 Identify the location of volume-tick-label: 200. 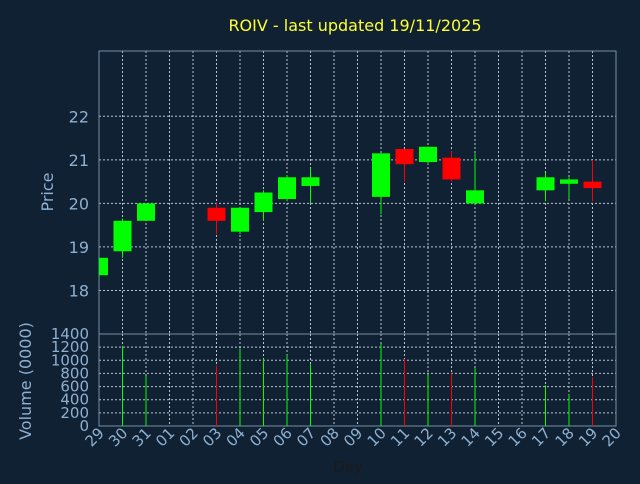
(74, 413).